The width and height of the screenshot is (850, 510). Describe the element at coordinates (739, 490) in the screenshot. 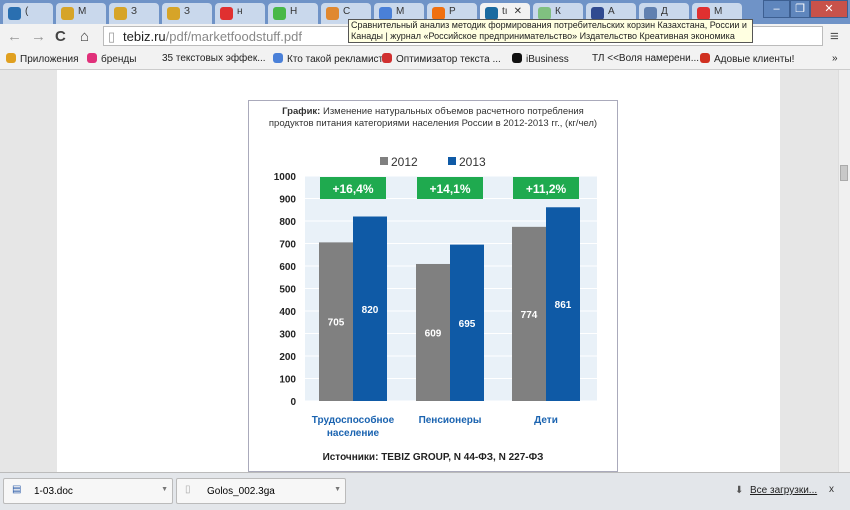

I see `download-arrow-icon: ⬇` at that location.